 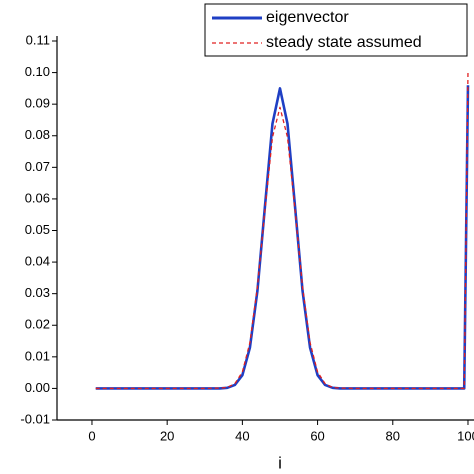 I want to click on x-tick-label: 80, so click(x=393, y=435).